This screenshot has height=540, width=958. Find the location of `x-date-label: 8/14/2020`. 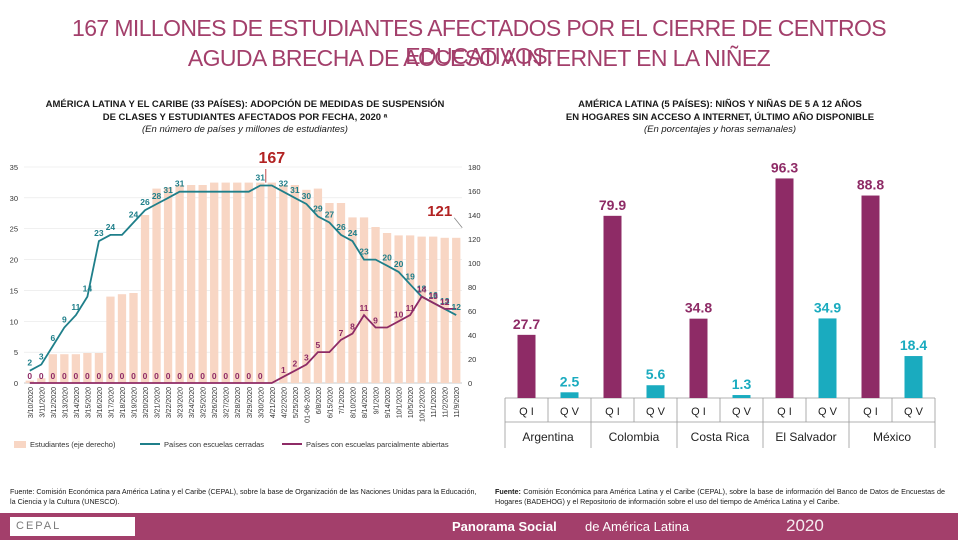

x-date-label: 8/14/2020 is located at coordinates (365, 402).